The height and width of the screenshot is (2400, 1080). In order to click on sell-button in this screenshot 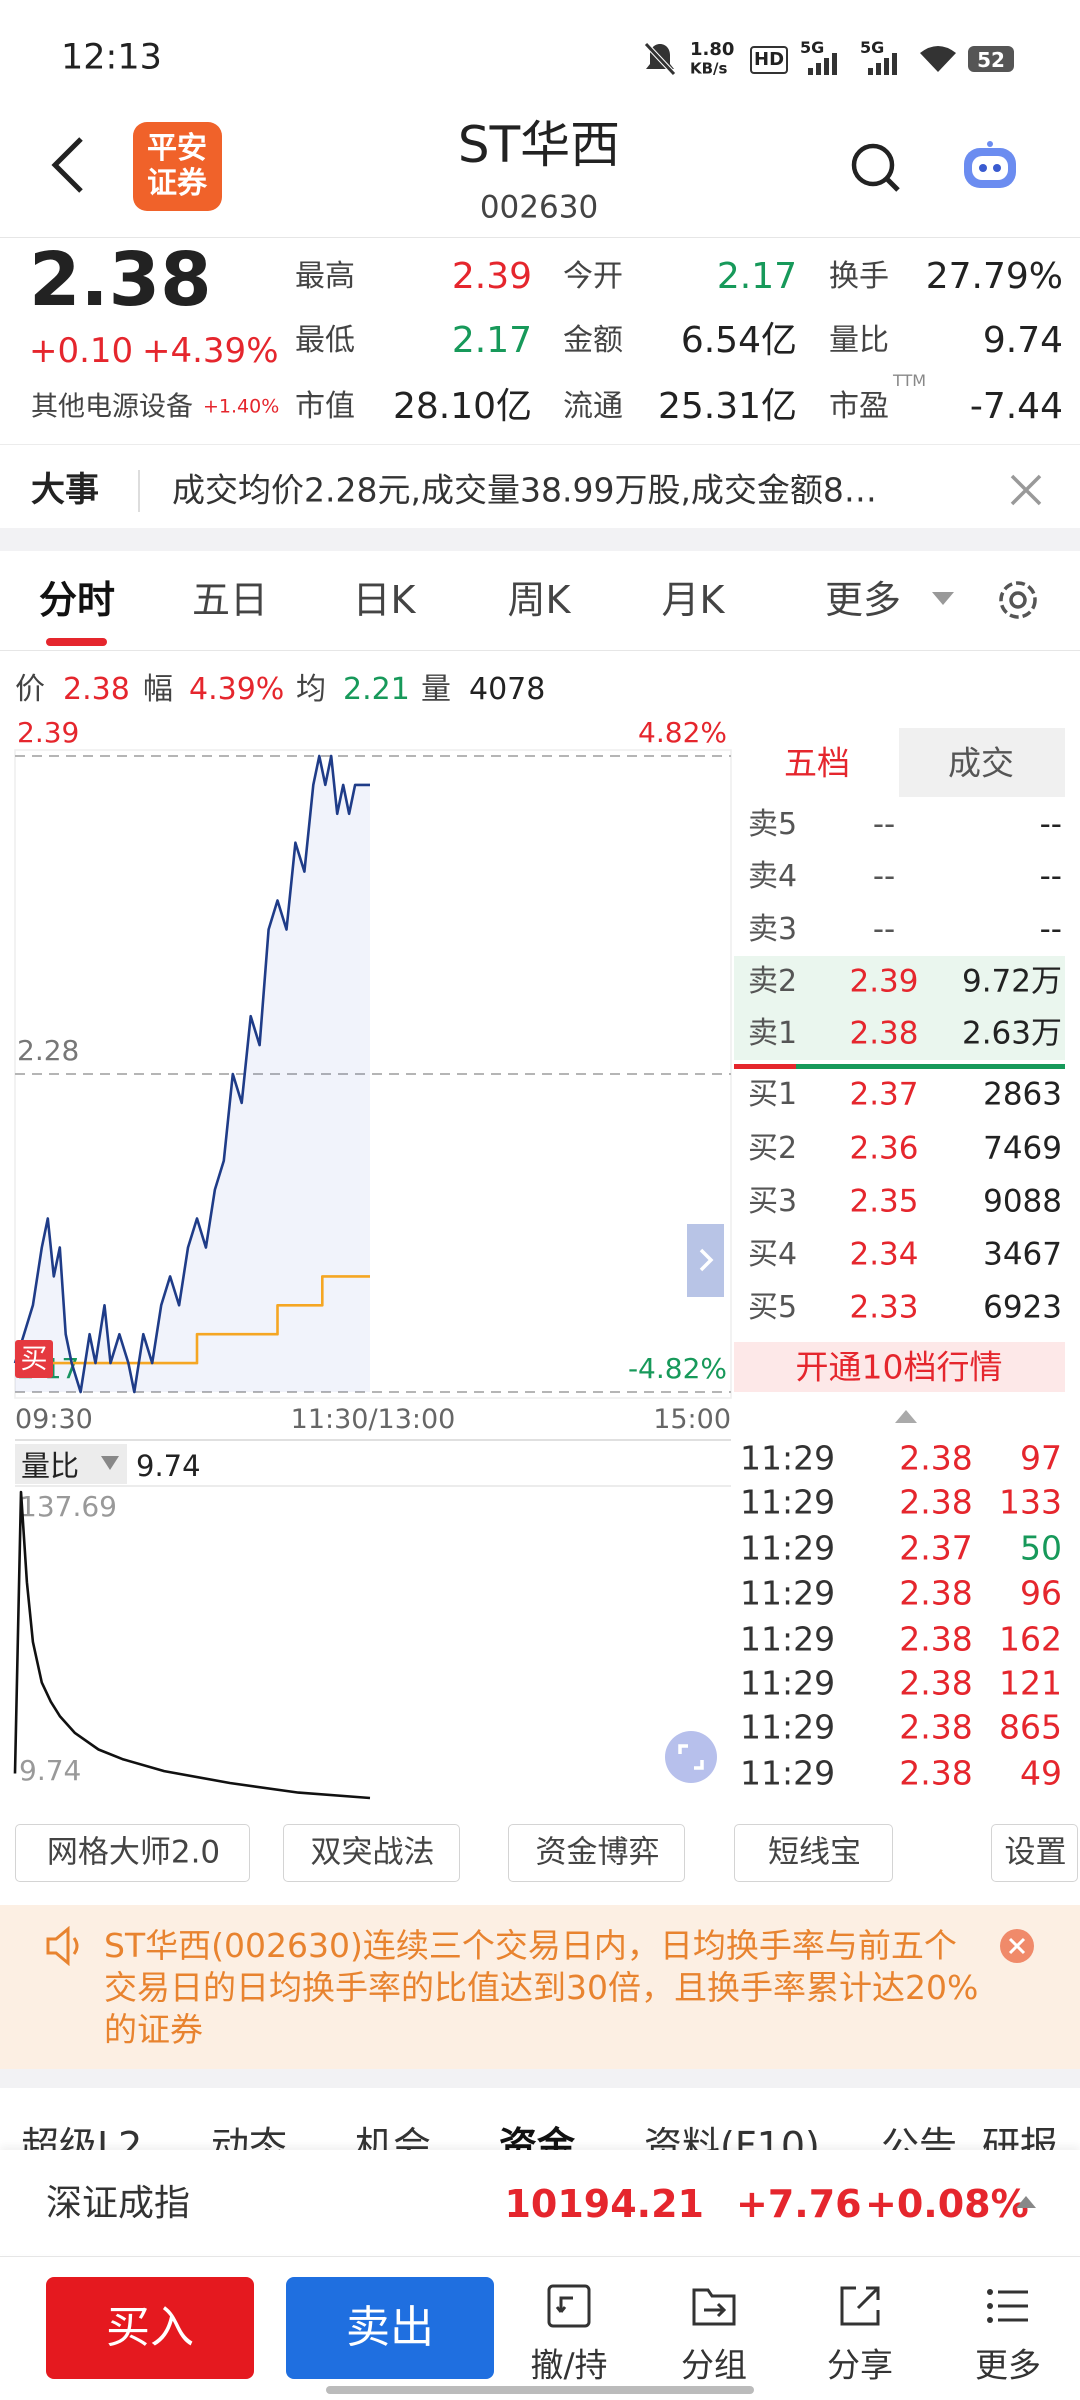, I will do `click(390, 2328)`.